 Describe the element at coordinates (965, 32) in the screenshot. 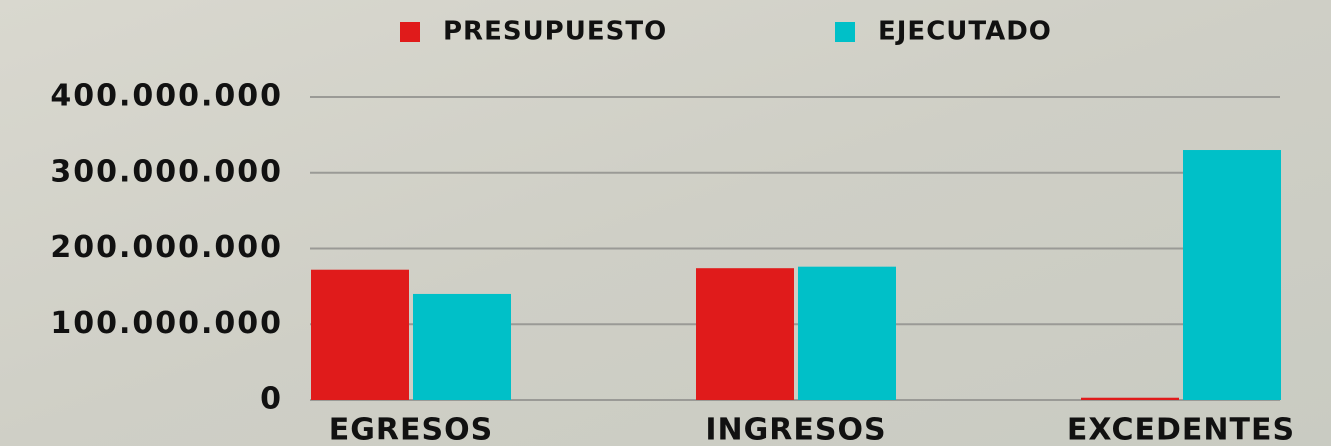

I see `legend-label: EJECUTADO` at that location.